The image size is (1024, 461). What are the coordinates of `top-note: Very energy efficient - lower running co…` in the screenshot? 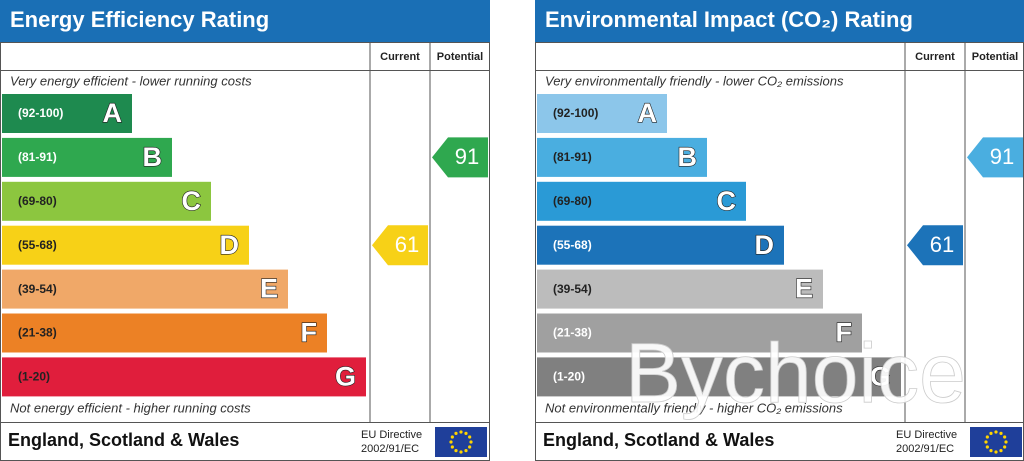 It's located at (131, 80).